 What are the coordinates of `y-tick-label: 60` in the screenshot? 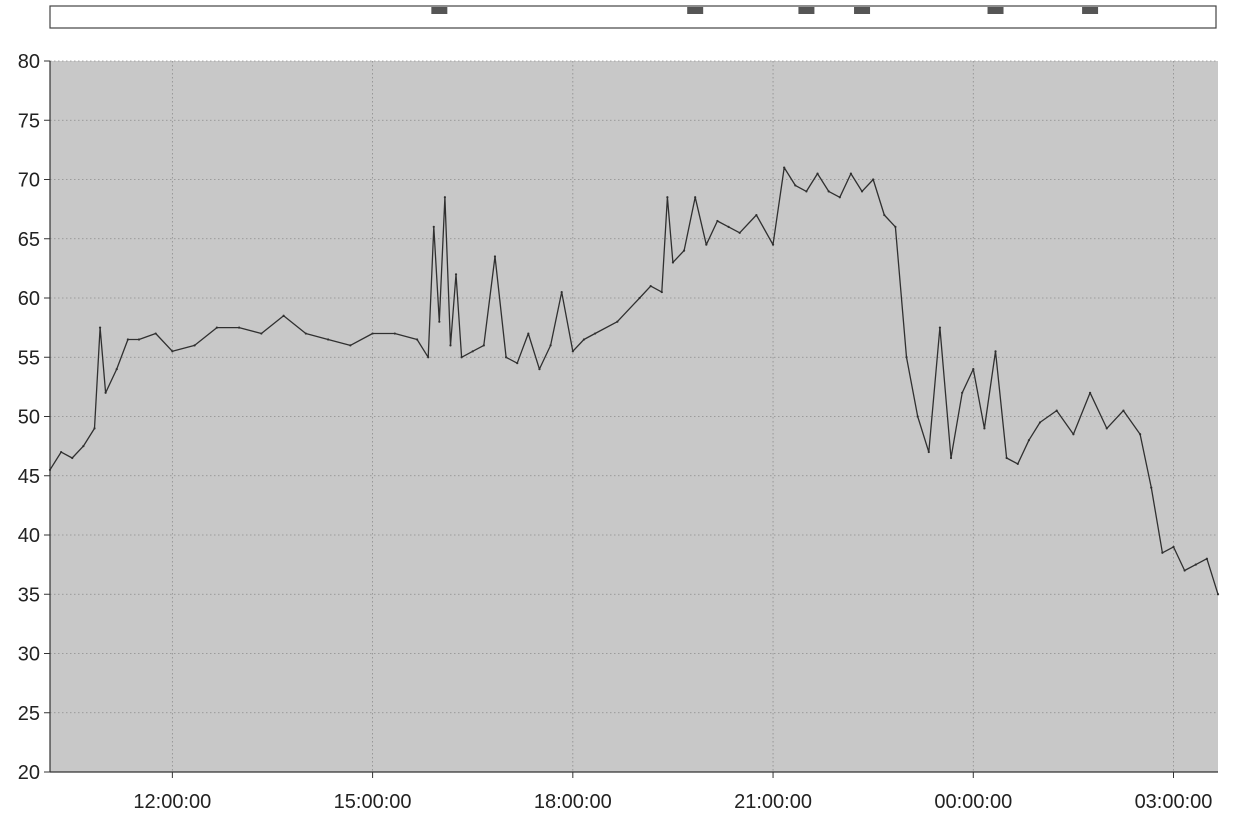 It's located at (29, 299).